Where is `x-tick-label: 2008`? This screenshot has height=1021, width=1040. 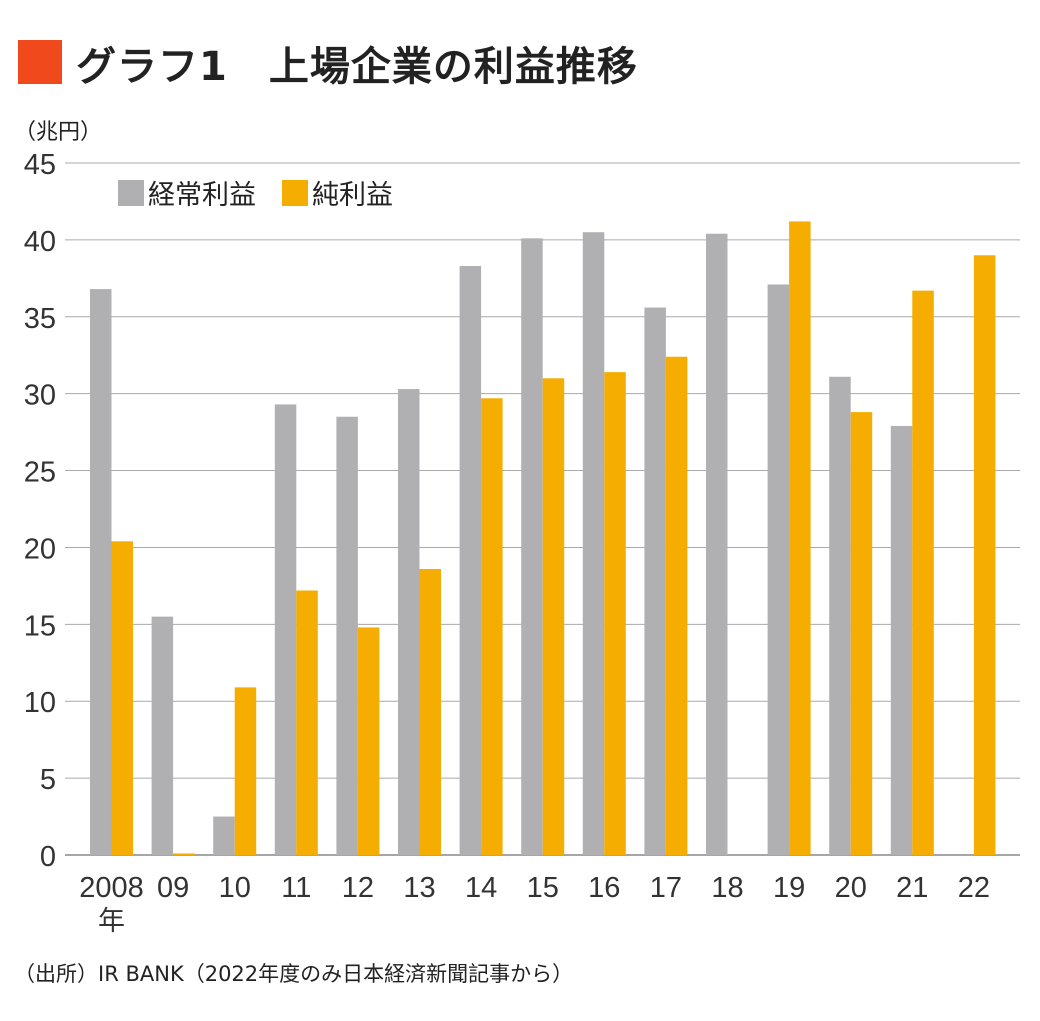 x-tick-label: 2008 is located at coordinates (111, 888).